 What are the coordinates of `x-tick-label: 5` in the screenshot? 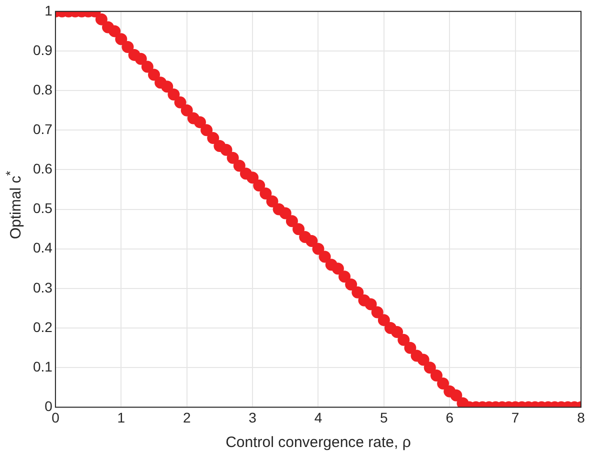 It's located at (384, 417).